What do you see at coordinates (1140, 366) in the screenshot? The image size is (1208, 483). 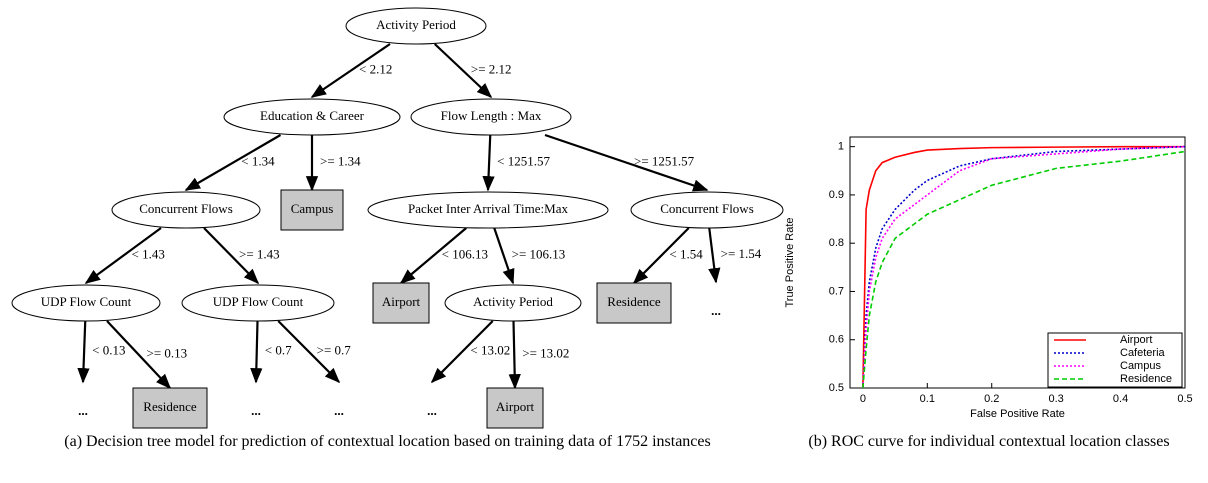 I see `legend-label: Campus` at bounding box center [1140, 366].